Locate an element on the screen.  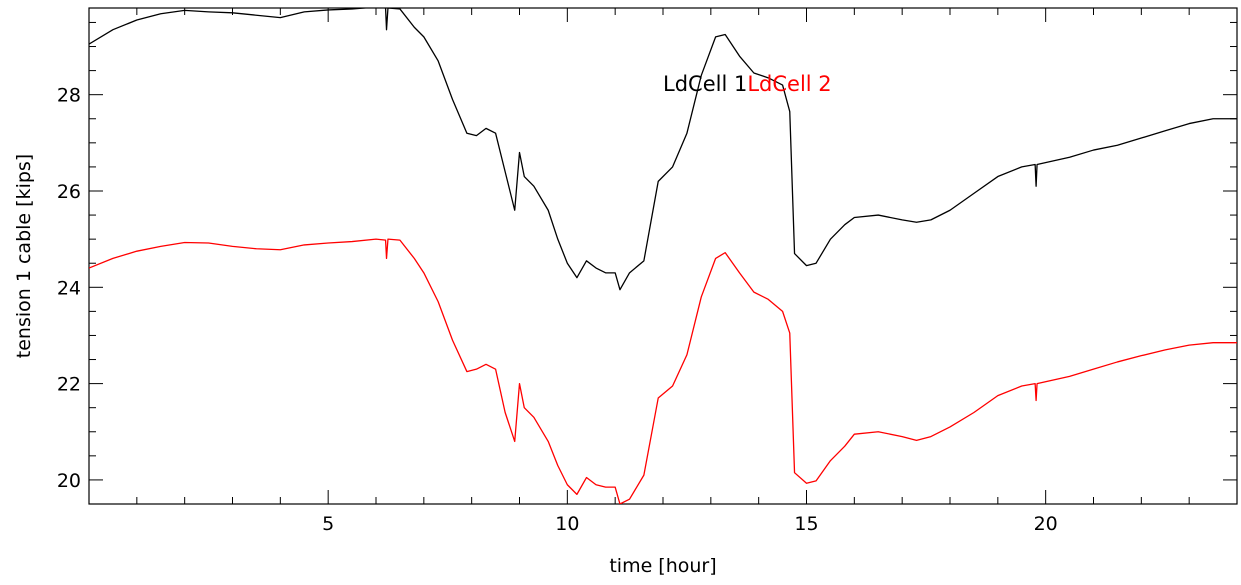
legend-entries: LdCell 1LdCell 2 is located at coordinates (747, 84).